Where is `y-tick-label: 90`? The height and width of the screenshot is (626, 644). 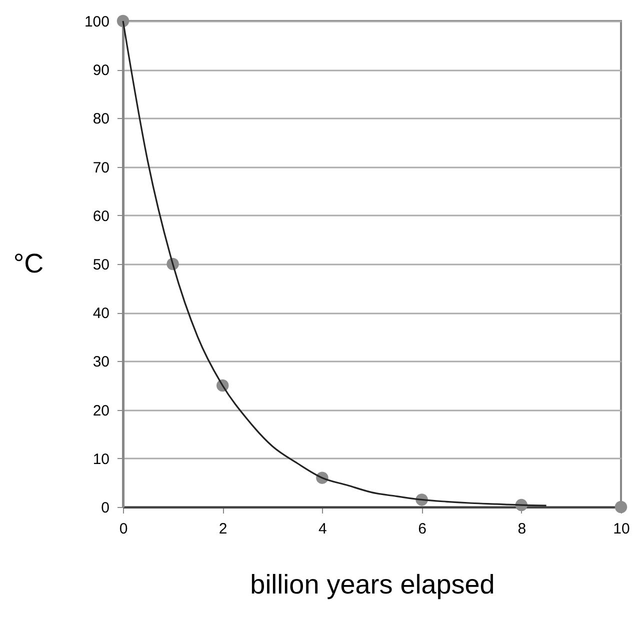 y-tick-label: 90 is located at coordinates (101, 71).